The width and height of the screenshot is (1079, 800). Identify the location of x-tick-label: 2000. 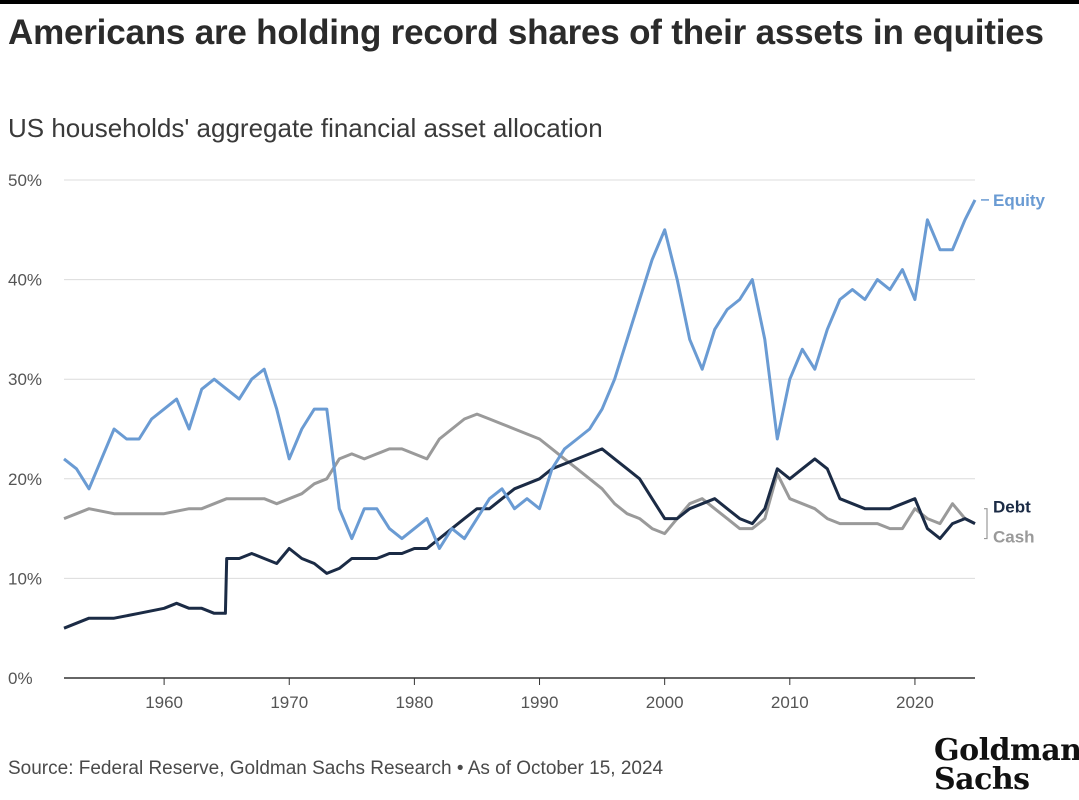
(665, 702).